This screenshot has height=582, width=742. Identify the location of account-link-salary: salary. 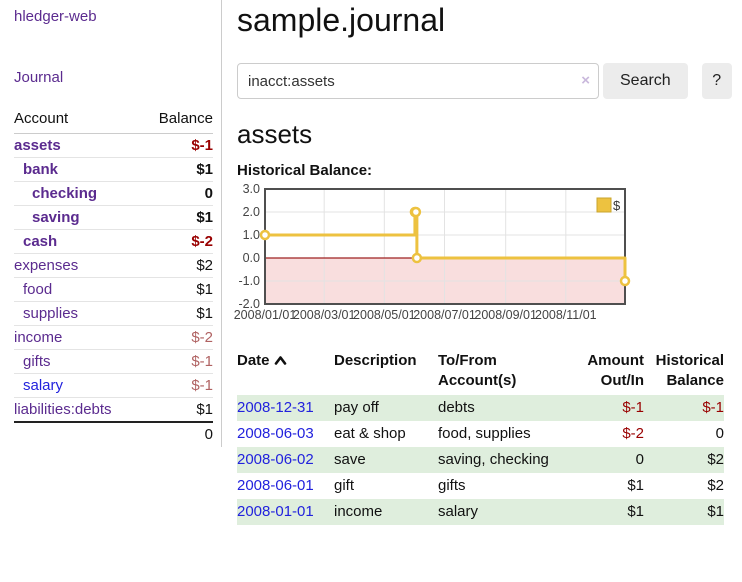
(43, 385).